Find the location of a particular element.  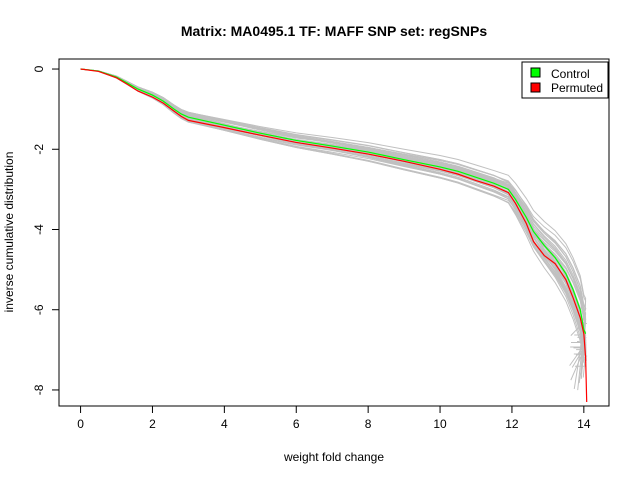

y-tick-label: -8 is located at coordinates (39, 389).